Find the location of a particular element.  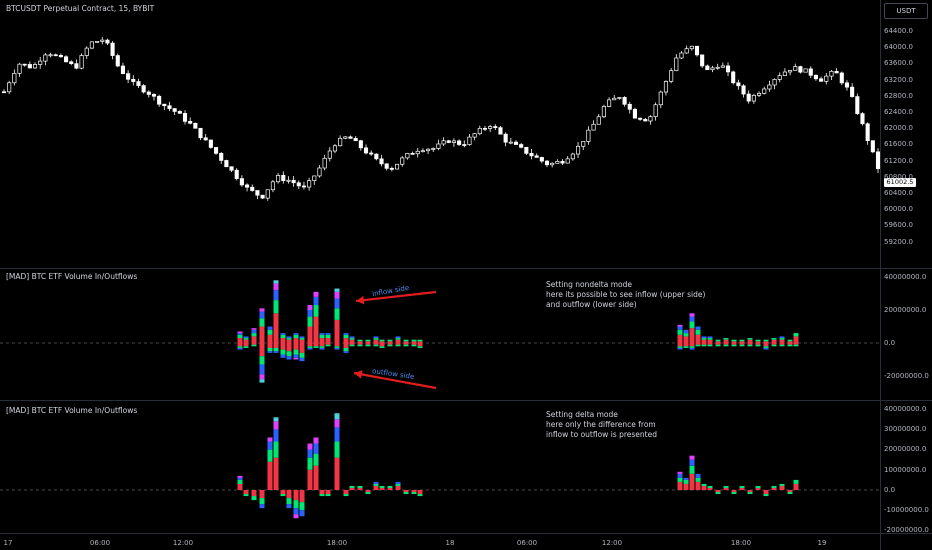

pane2-tick-label: -20000000.0 is located at coordinates (906, 376).